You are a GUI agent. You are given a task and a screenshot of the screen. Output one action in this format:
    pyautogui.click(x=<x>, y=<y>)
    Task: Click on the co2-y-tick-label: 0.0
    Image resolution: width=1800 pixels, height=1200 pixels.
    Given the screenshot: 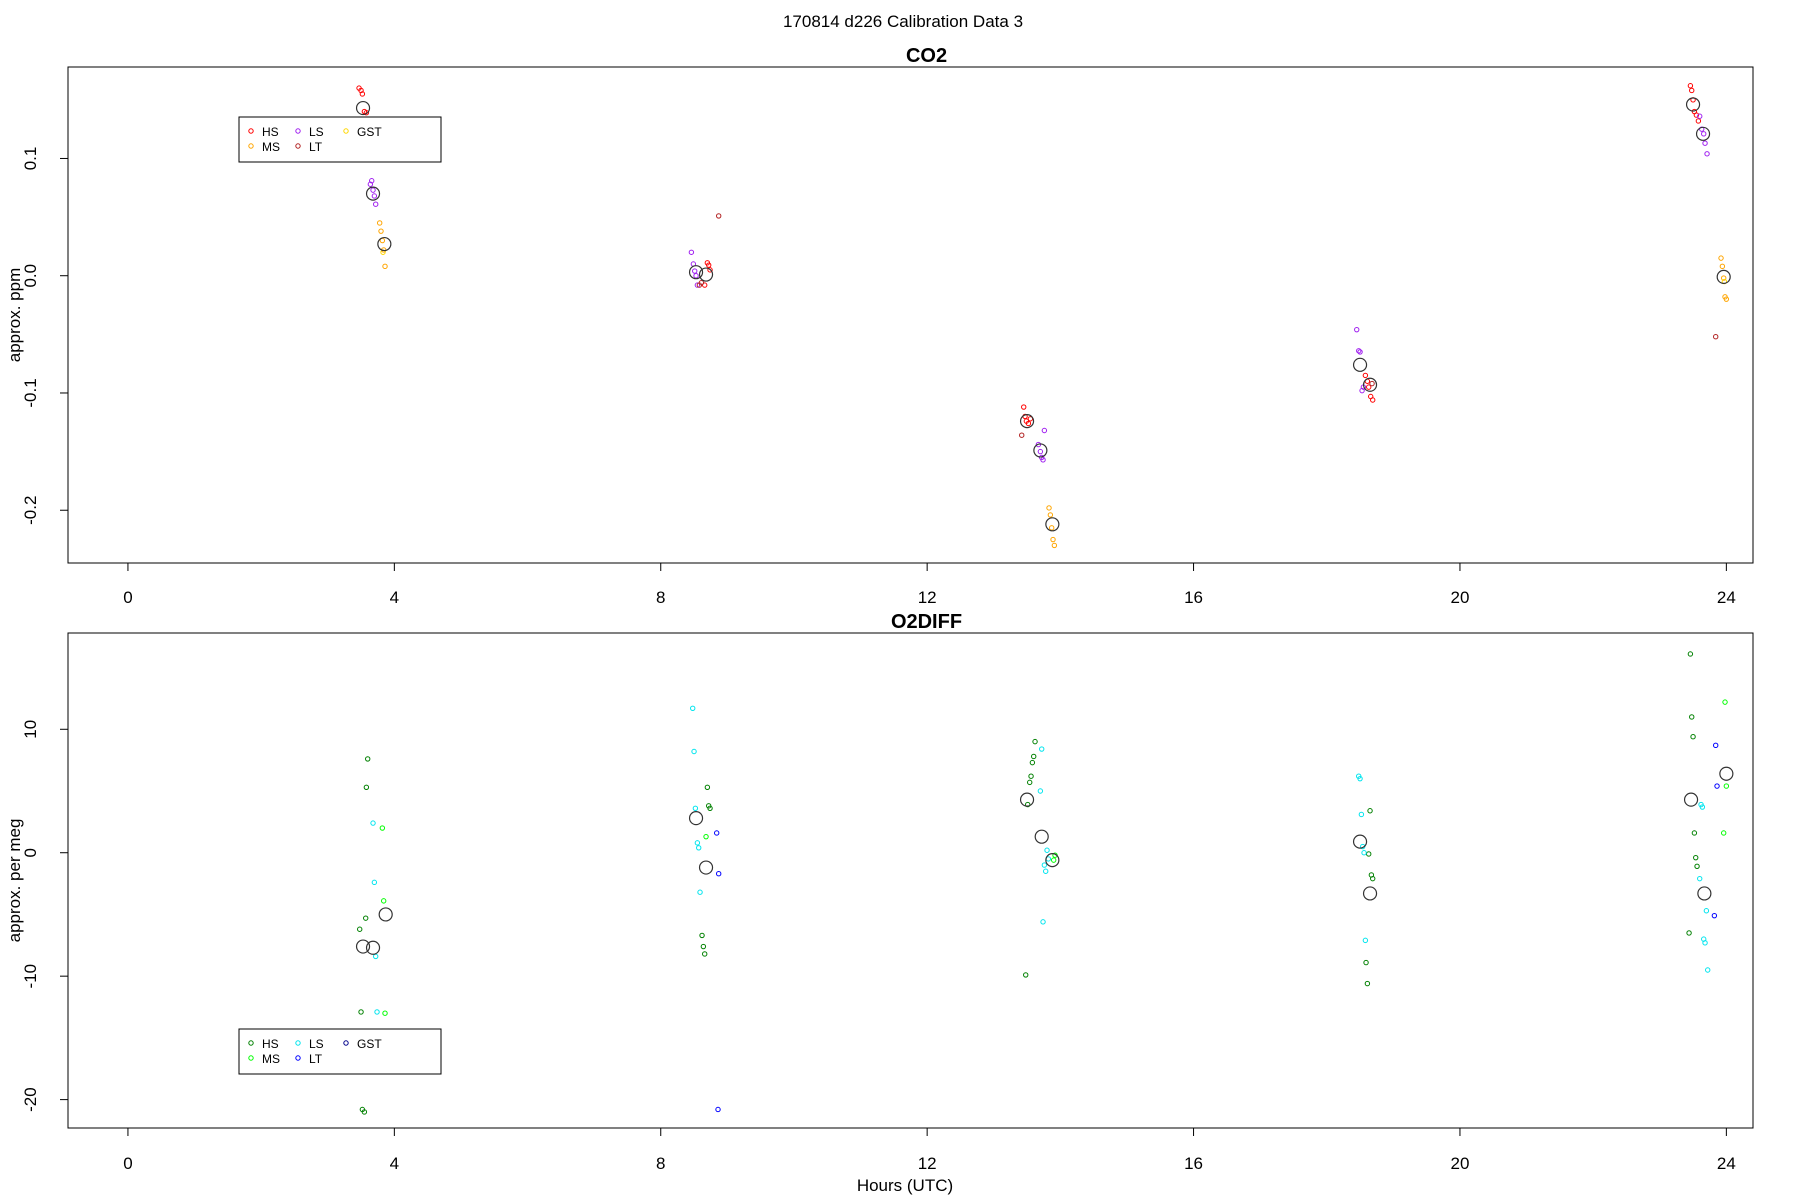 What is the action you would take?
    pyautogui.click(x=30, y=276)
    